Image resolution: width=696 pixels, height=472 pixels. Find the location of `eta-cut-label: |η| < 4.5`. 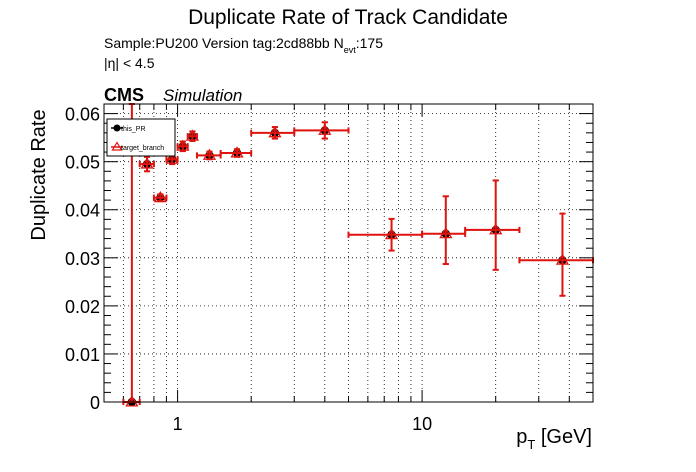

eta-cut-label: |η| < 4.5 is located at coordinates (129, 63).